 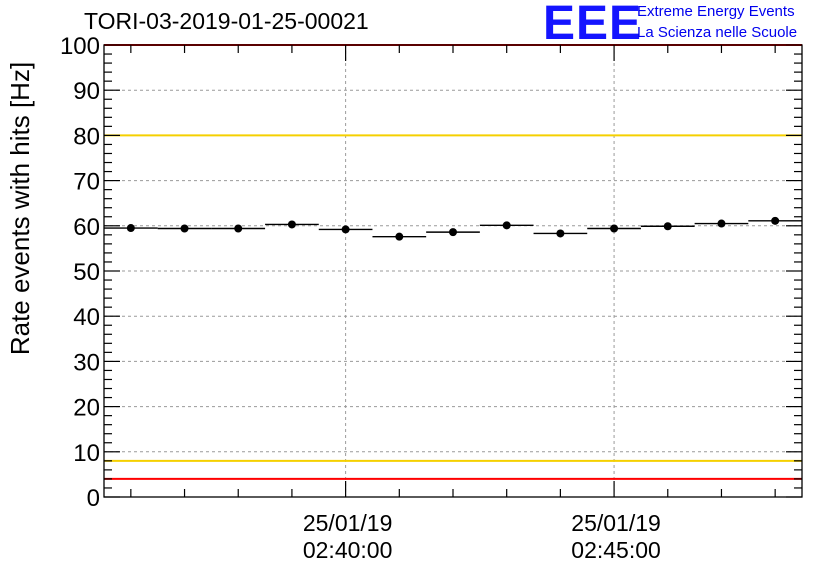 What do you see at coordinates (86, 182) in the screenshot?
I see `y-tick-label: 70` at bounding box center [86, 182].